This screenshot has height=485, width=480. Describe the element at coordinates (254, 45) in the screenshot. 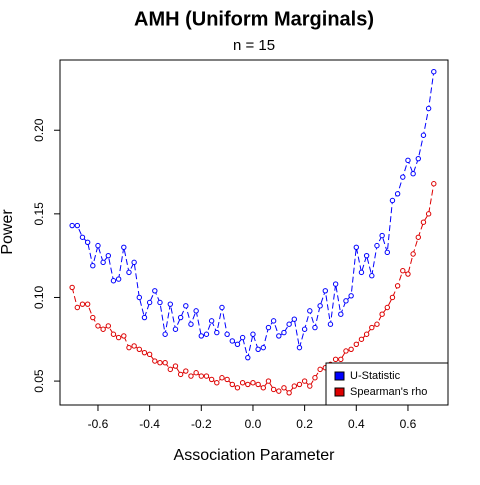

I see `chart-subtitle: n = 15` at that location.